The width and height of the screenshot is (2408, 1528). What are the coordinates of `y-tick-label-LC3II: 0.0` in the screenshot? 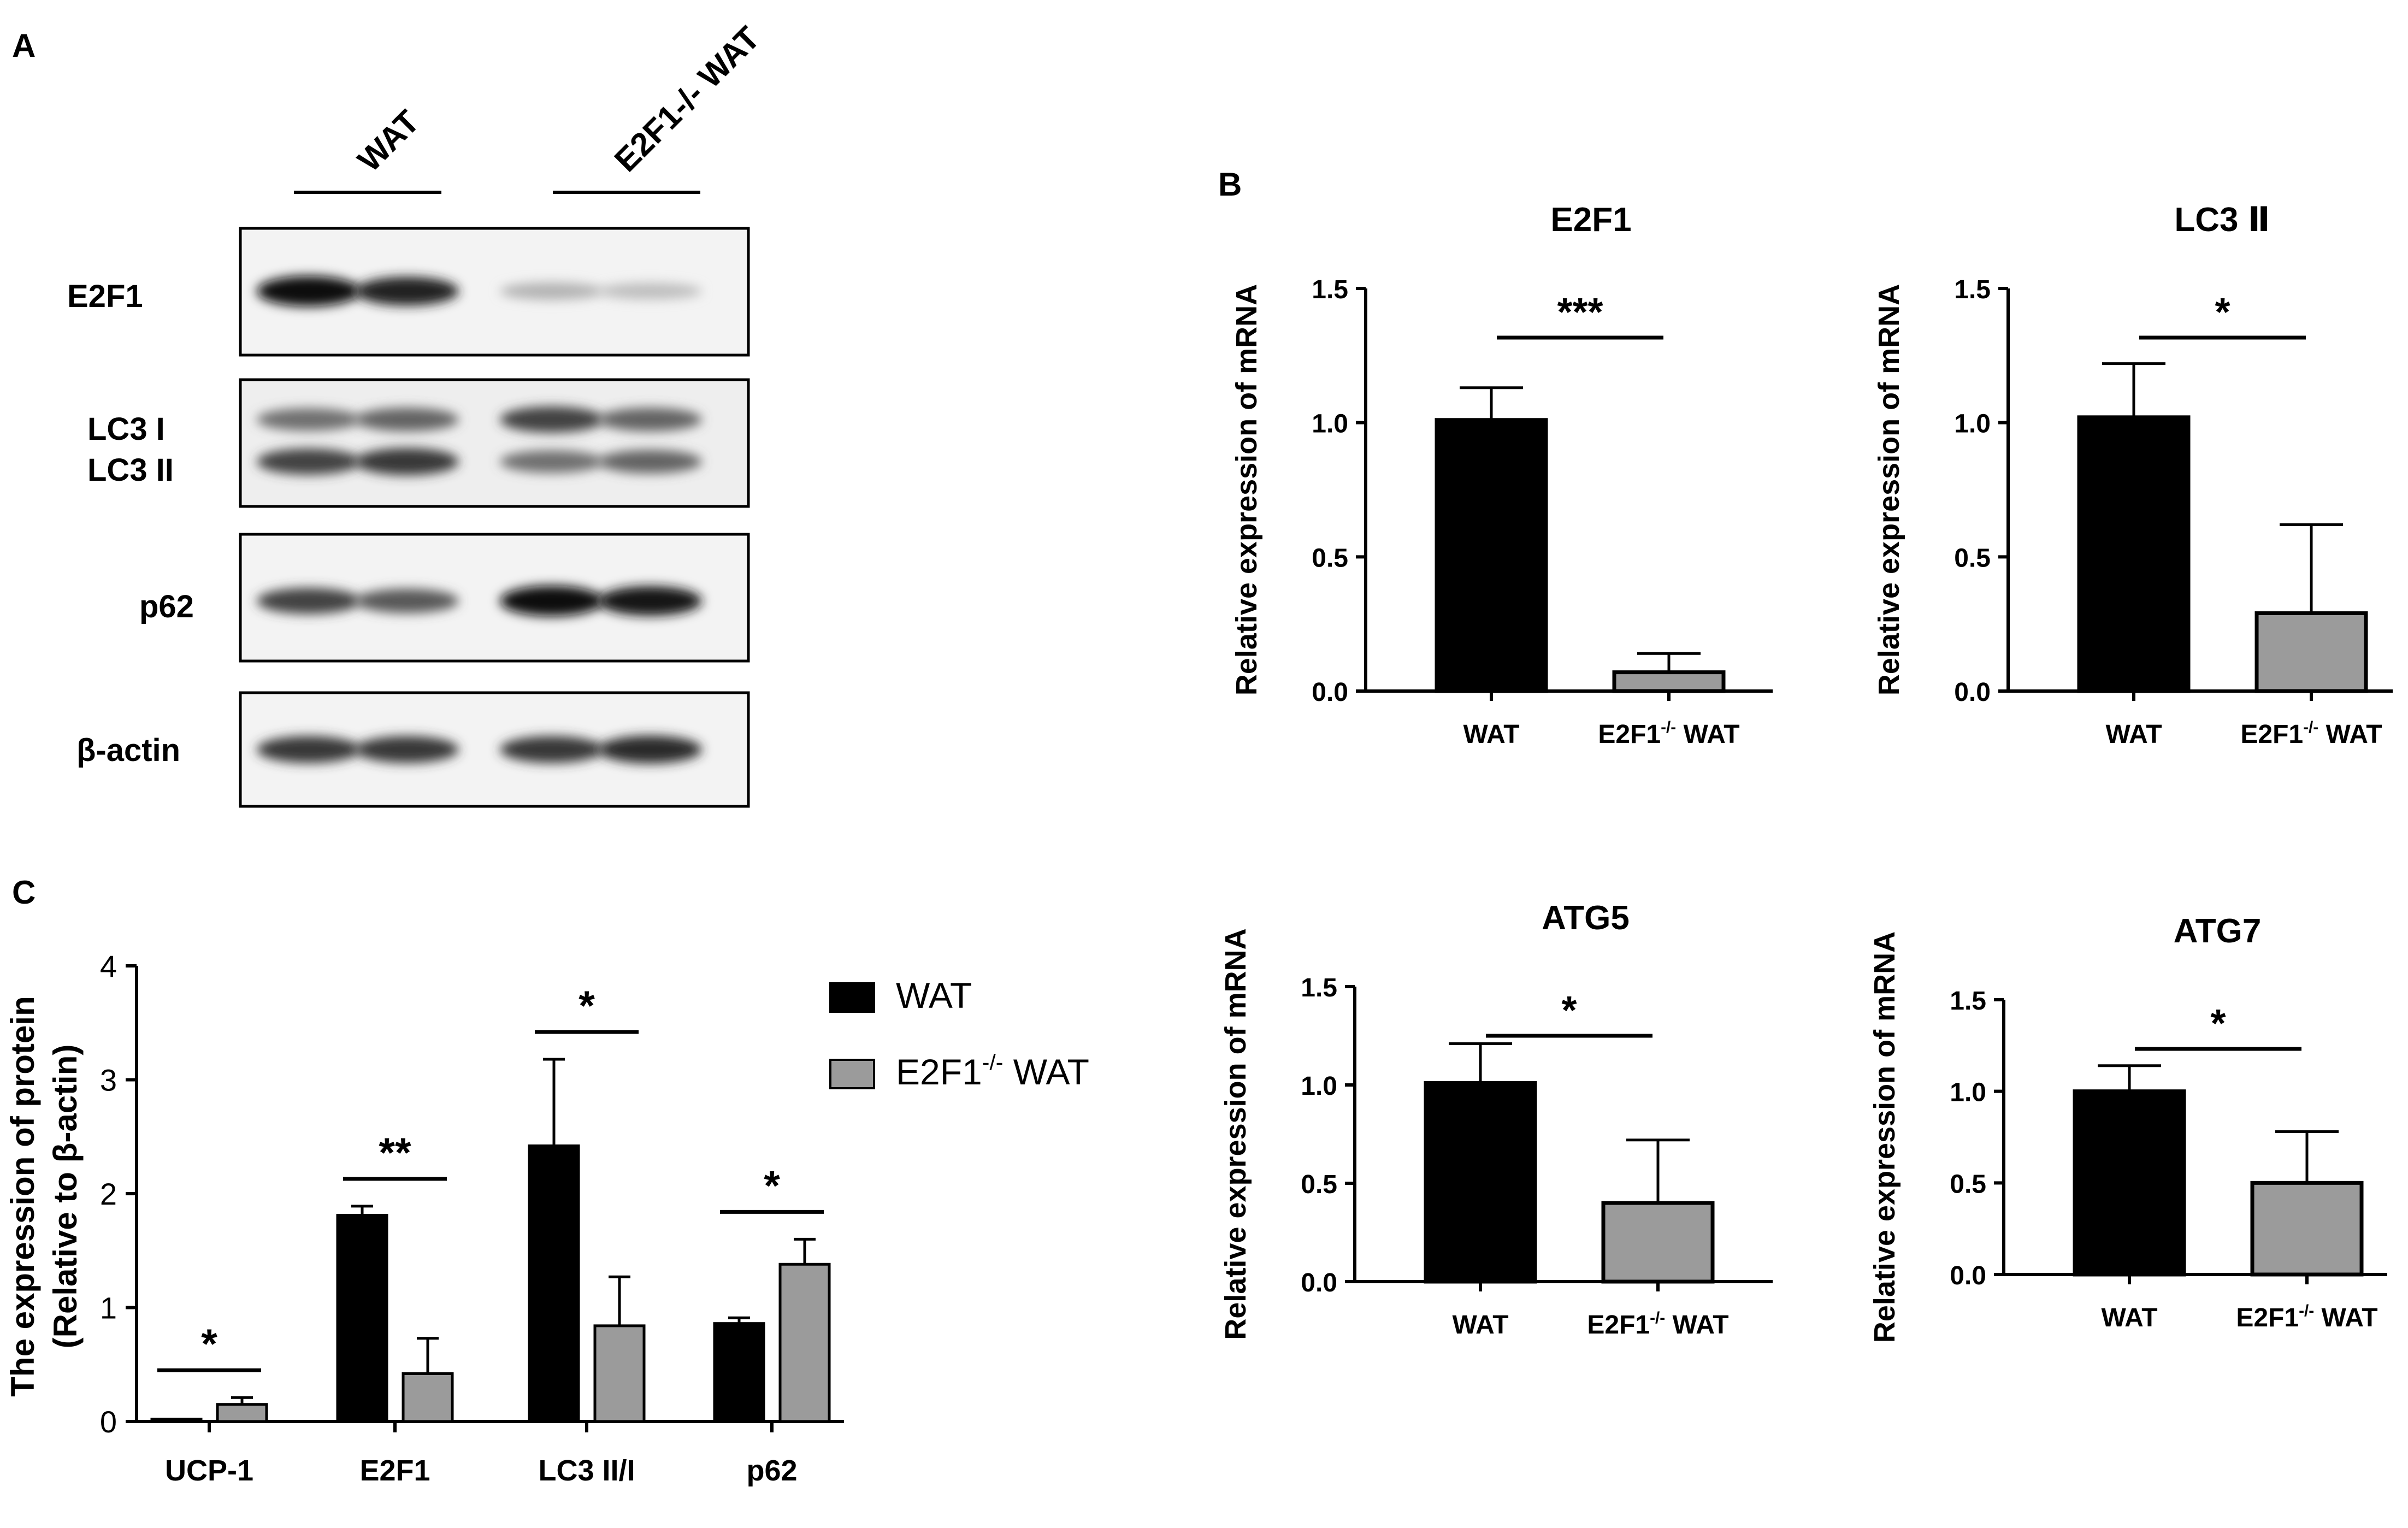 It's located at (1972, 693).